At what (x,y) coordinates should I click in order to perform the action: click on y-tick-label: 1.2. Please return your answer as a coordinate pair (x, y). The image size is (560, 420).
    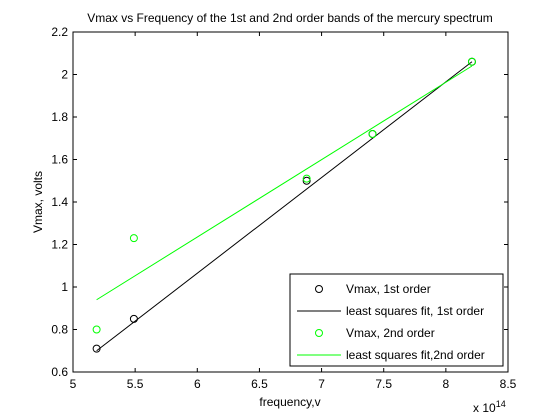
    Looking at the image, I should click on (59, 245).